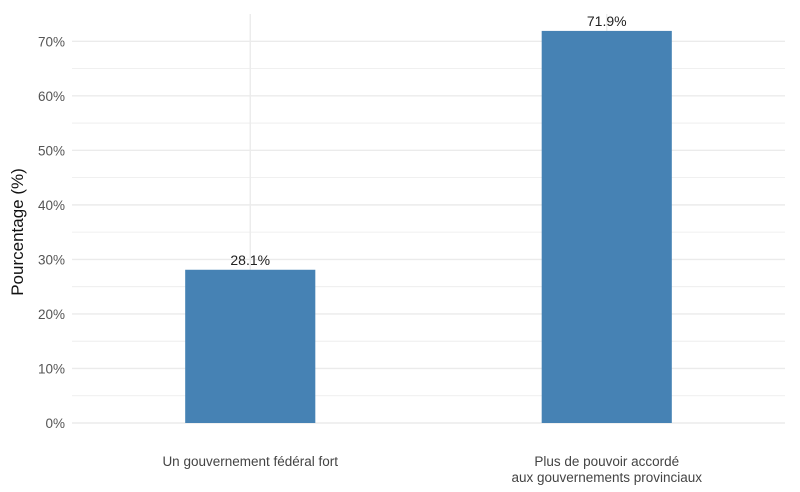  Describe the element at coordinates (250, 260) in the screenshot. I see `data-label: 28.1%` at that location.